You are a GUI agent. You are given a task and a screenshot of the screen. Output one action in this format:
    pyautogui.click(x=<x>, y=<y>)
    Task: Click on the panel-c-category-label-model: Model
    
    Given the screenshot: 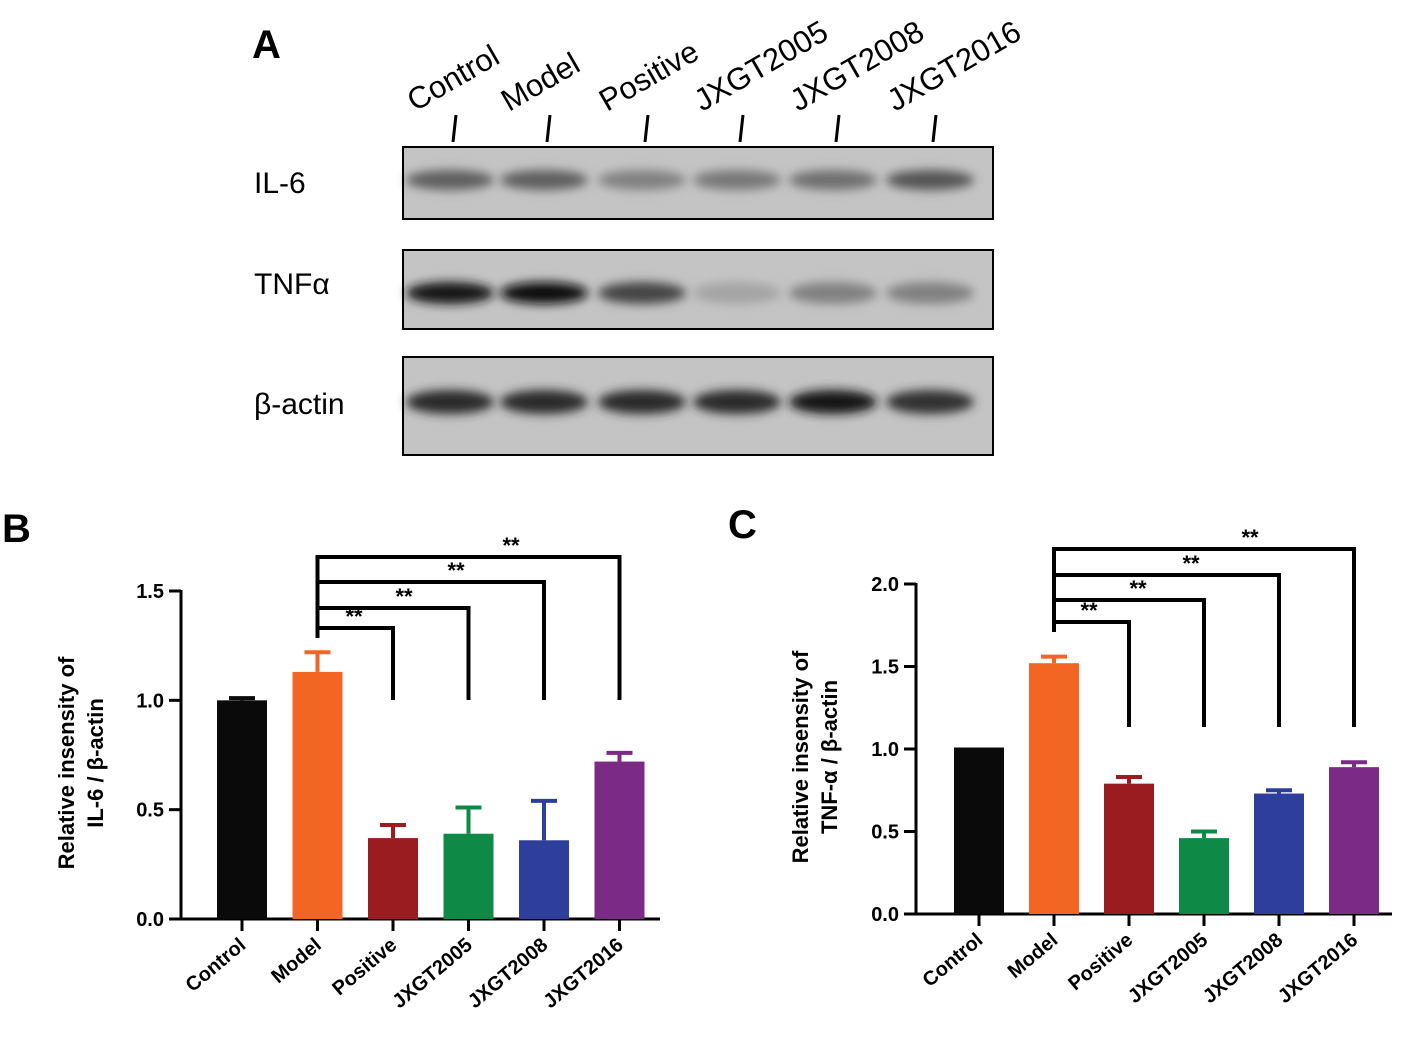 What is the action you would take?
    pyautogui.click(x=1033, y=956)
    